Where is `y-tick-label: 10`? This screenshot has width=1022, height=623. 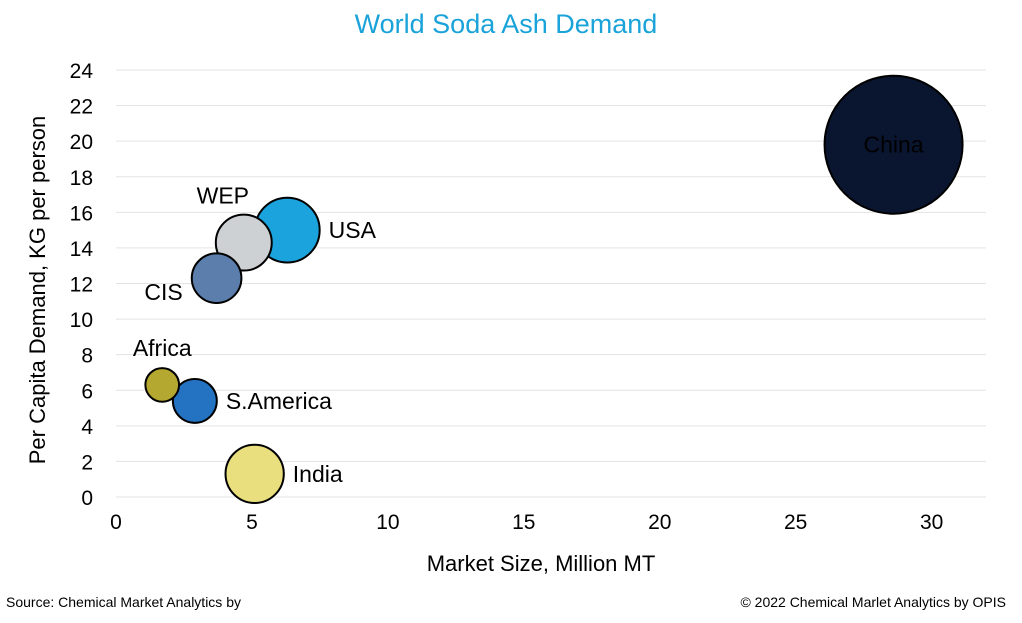 y-tick-label: 10 is located at coordinates (81, 320).